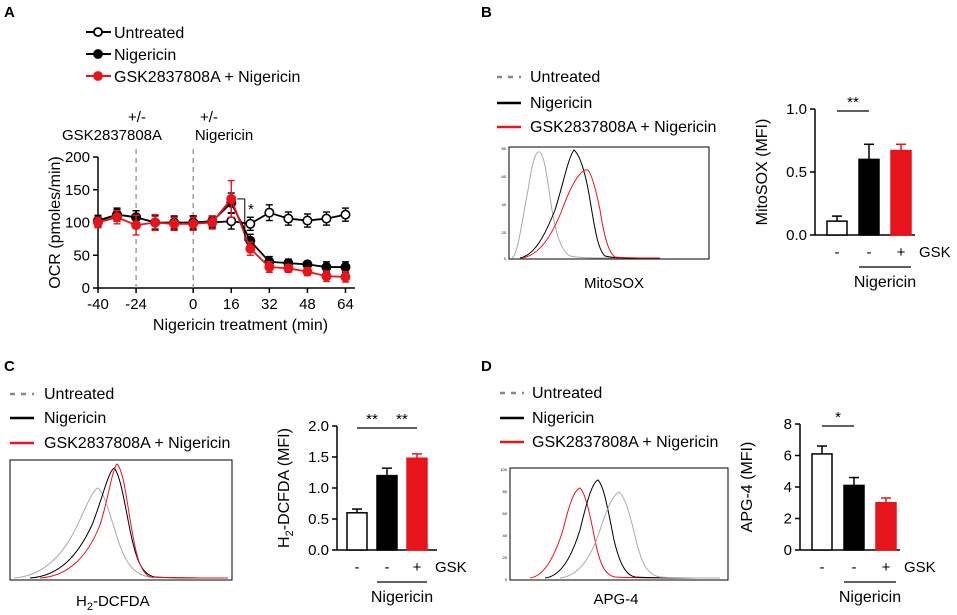  Describe the element at coordinates (79, 394) in the screenshot. I see `legend-c-label-untreated: Untreated` at that location.